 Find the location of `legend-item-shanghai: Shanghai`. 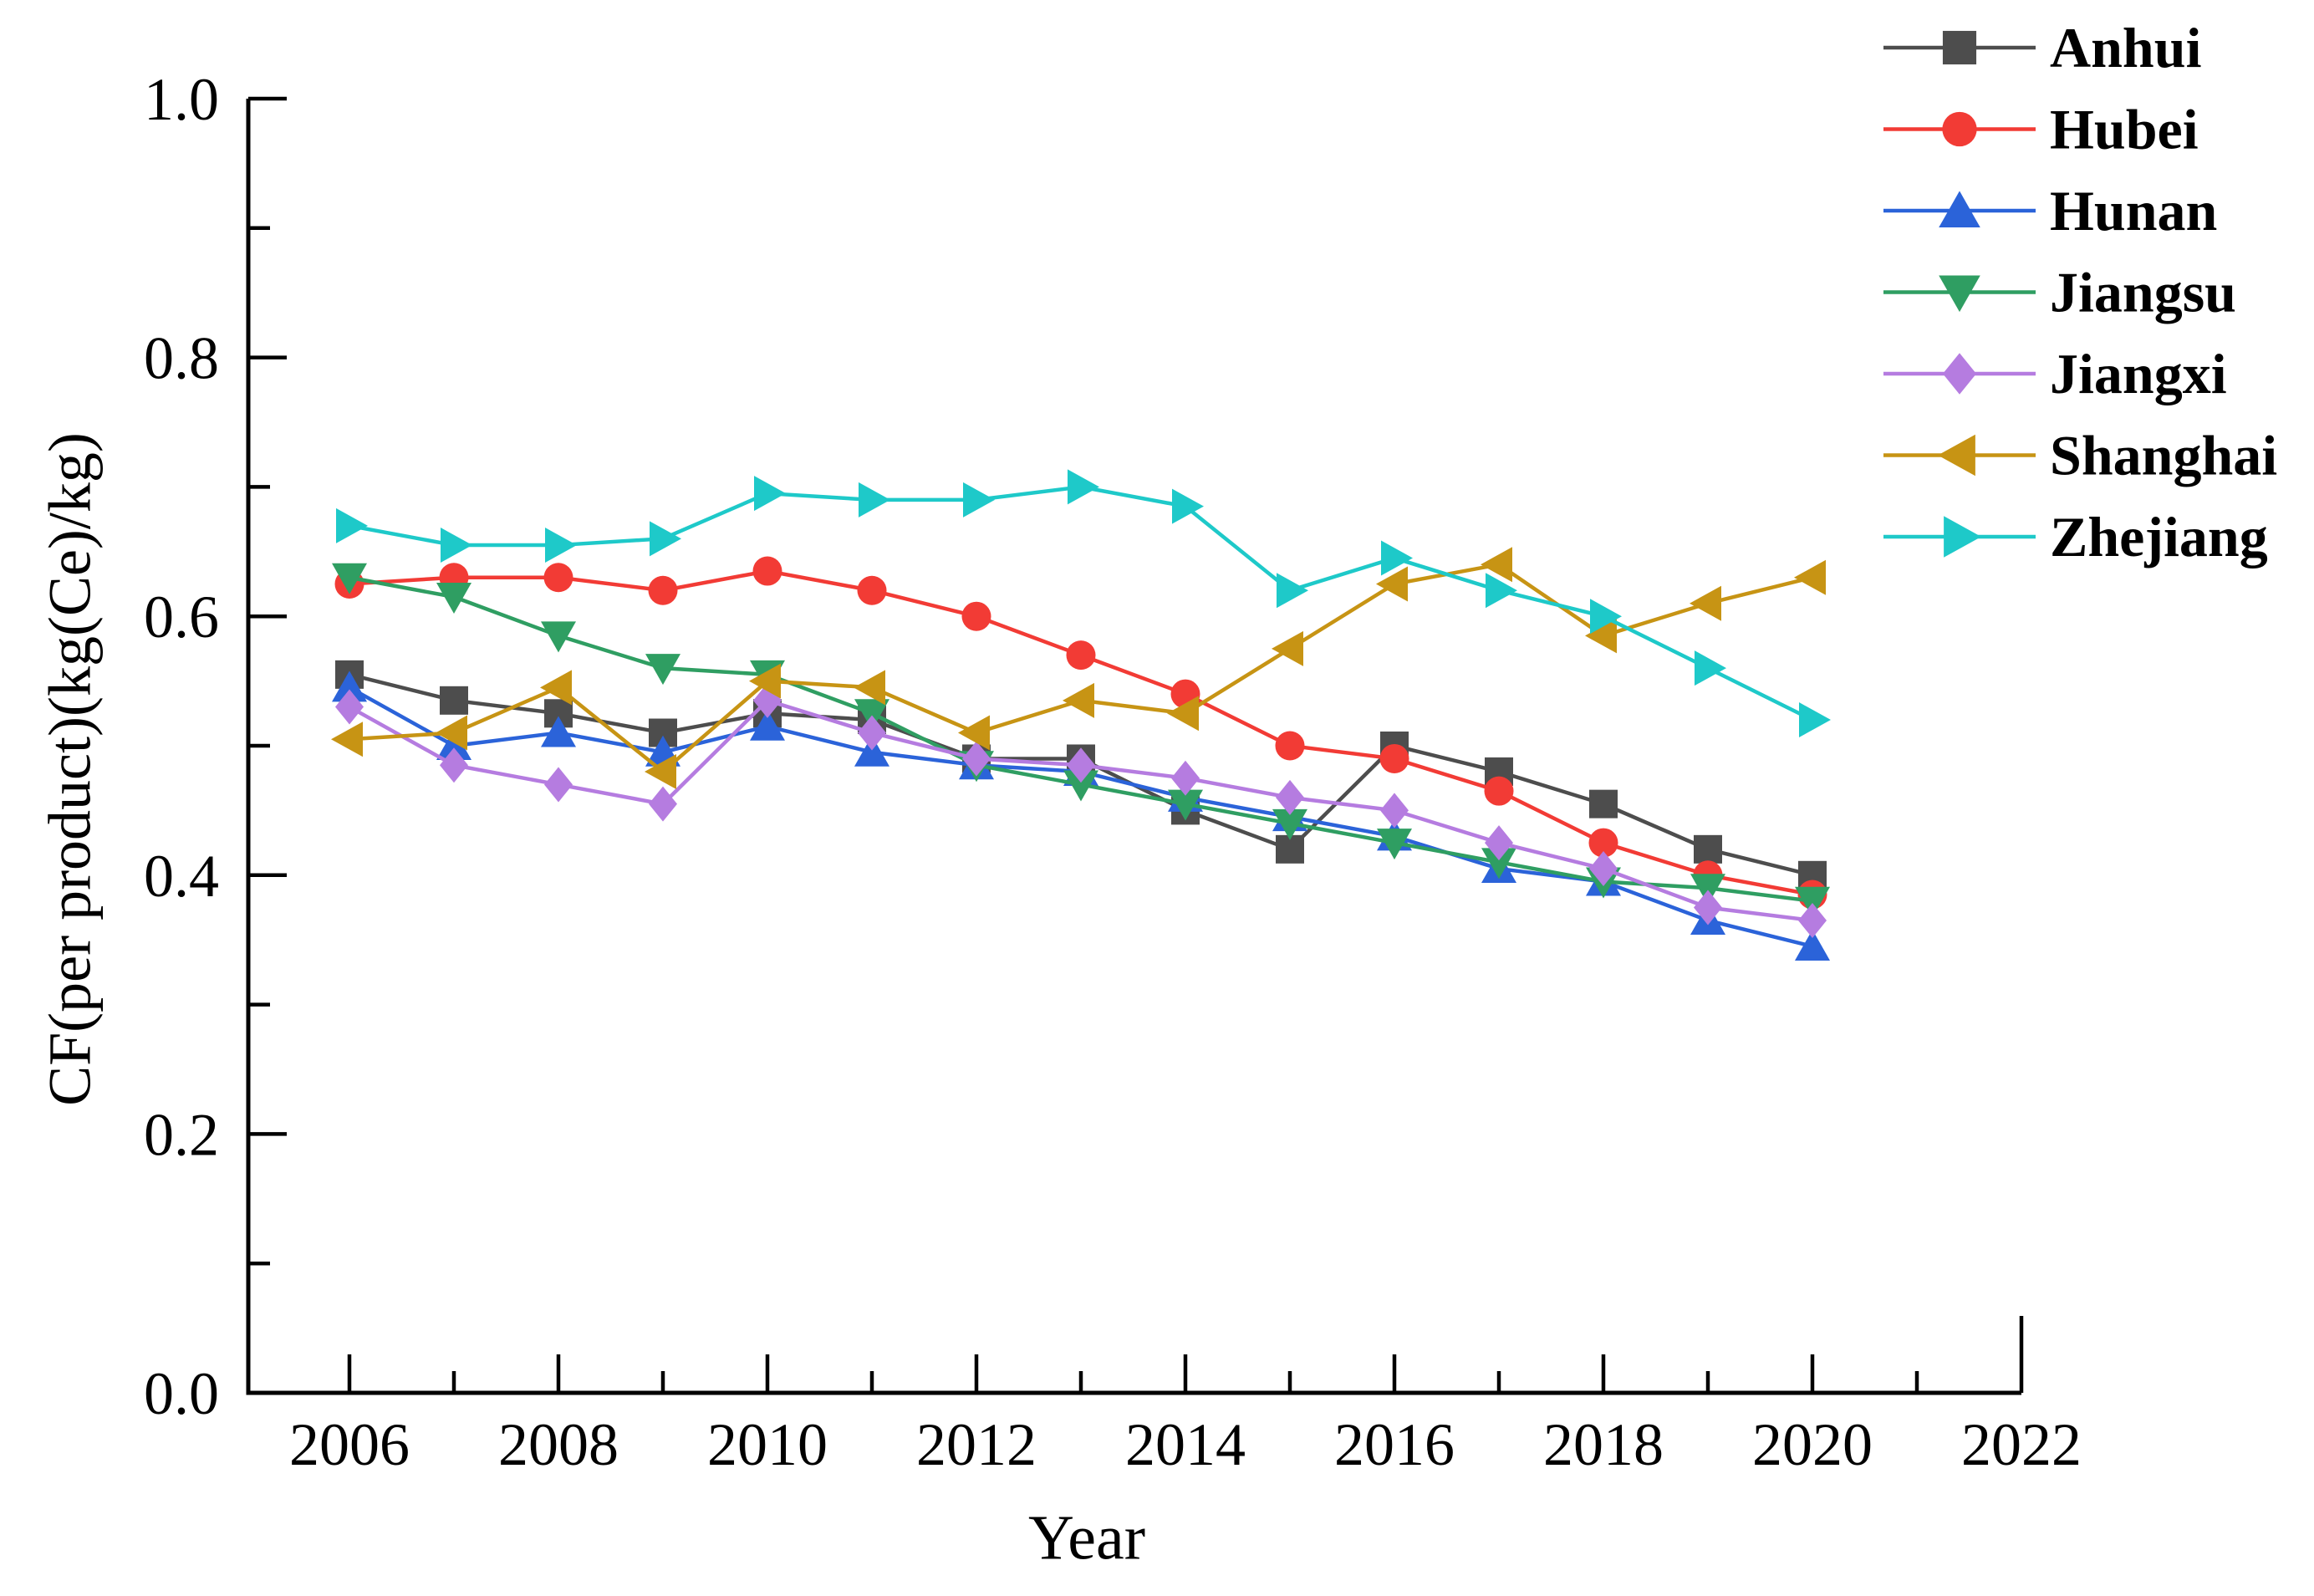

legend-item-shanghai: Shanghai is located at coordinates (2080, 456).